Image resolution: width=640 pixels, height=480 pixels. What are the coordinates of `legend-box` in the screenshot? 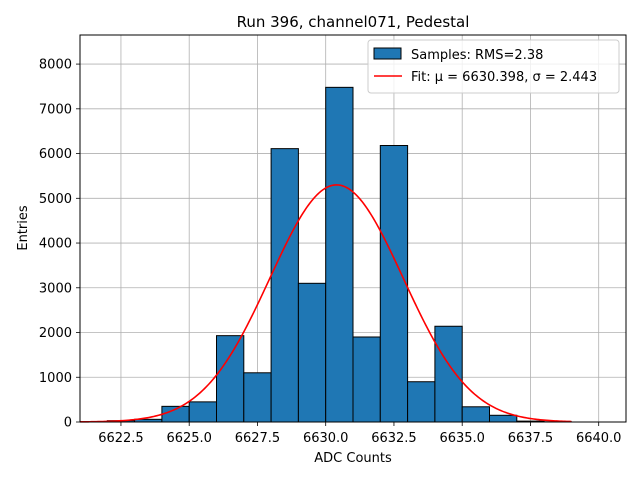 It's located at (493, 66).